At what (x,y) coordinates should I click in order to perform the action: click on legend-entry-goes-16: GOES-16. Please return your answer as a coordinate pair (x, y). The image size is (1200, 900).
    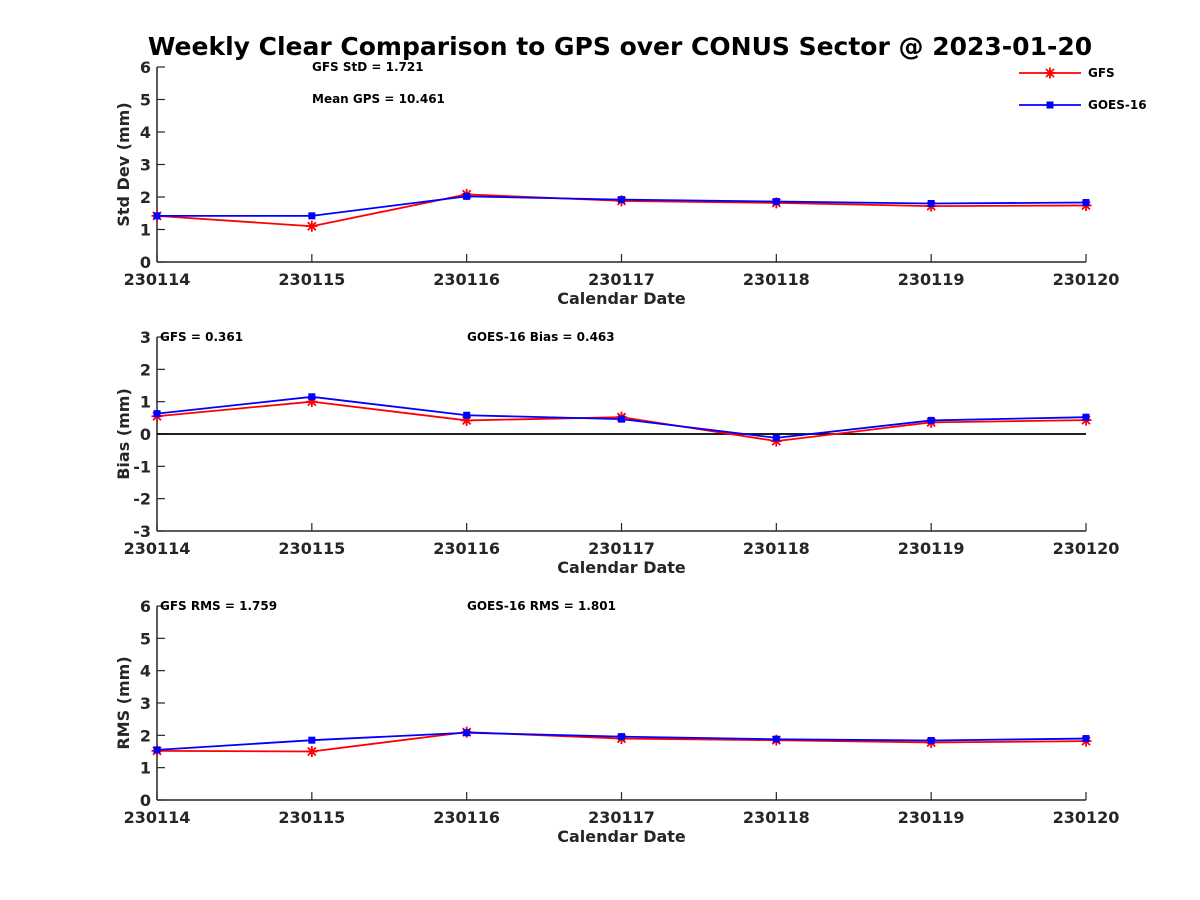
    Looking at the image, I should click on (1083, 105).